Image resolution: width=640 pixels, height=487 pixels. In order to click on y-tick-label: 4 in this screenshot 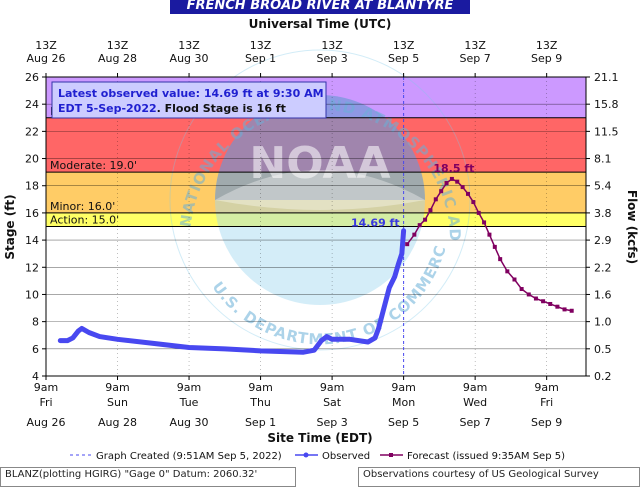, I will do `click(35, 376)`.